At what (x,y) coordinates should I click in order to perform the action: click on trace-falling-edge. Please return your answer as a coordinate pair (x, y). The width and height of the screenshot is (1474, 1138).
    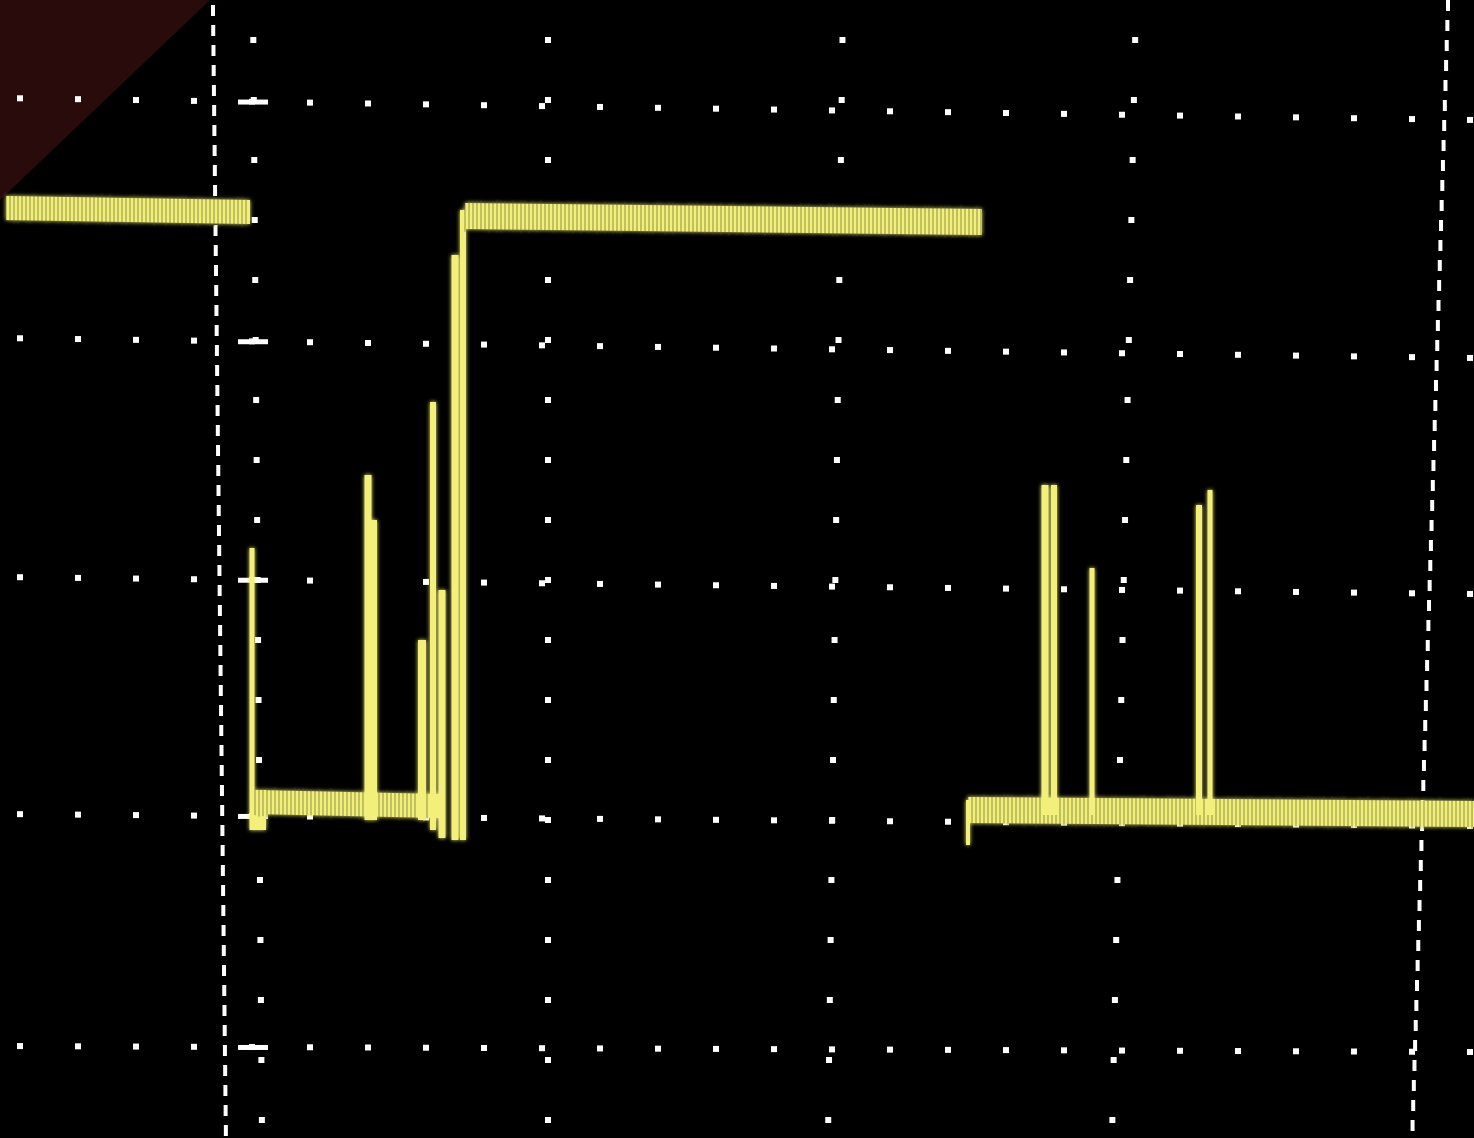
    Looking at the image, I should click on (252, 689).